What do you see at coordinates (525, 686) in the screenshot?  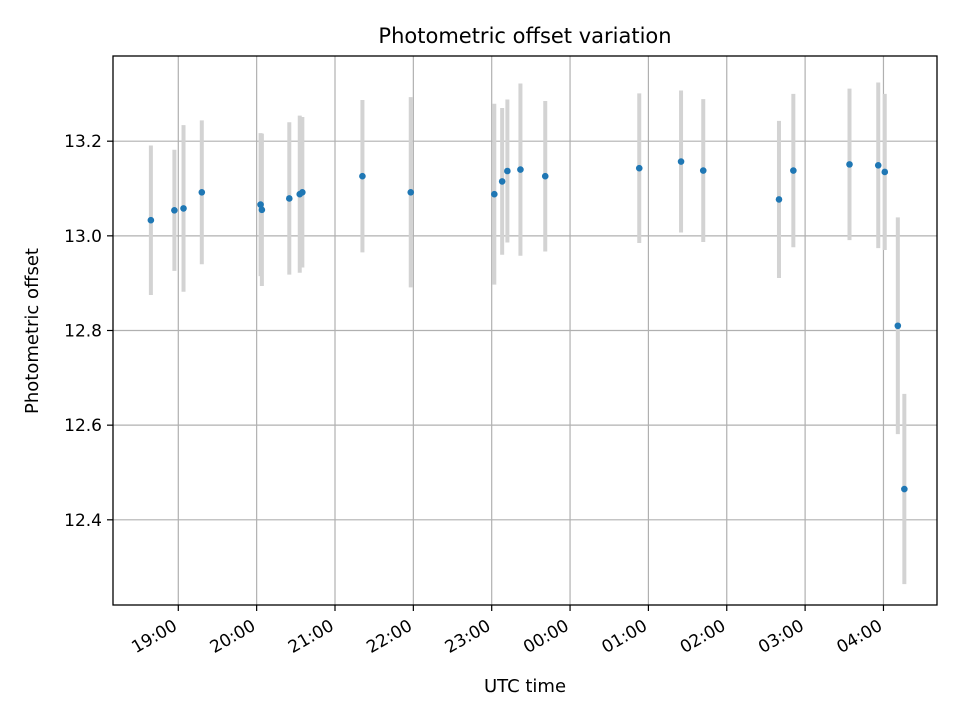 I see `x-axis-label: UTC time` at bounding box center [525, 686].